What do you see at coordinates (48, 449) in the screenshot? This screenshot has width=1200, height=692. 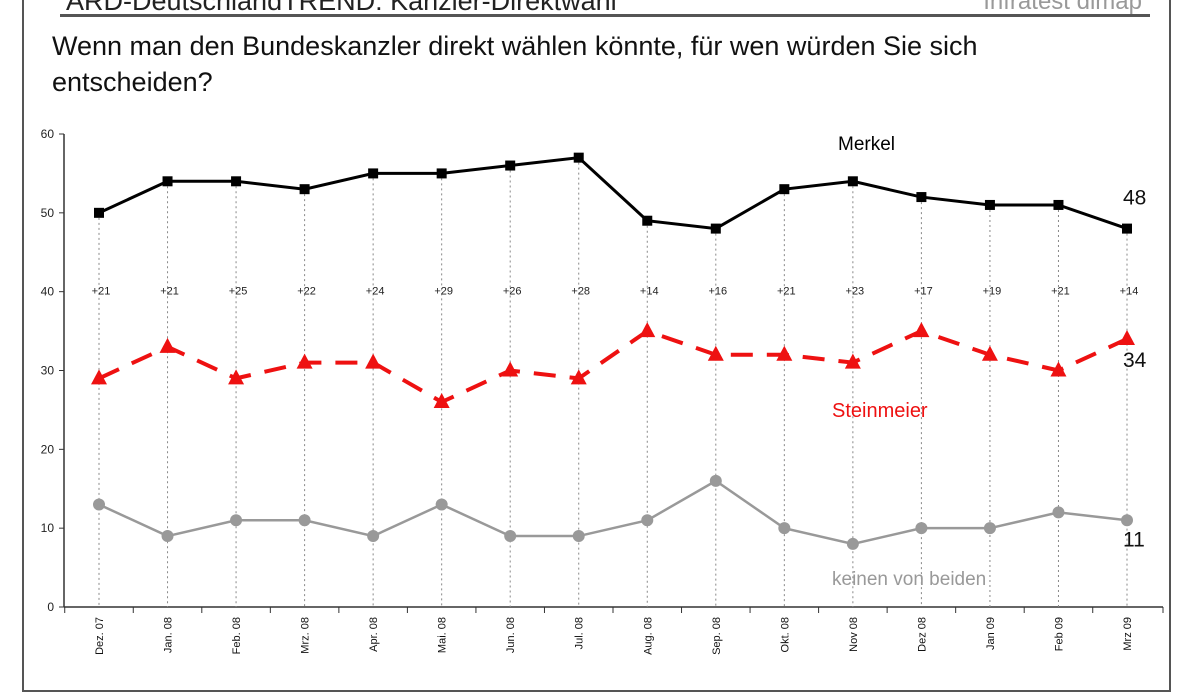 I see `y-tick-label: 20` at bounding box center [48, 449].